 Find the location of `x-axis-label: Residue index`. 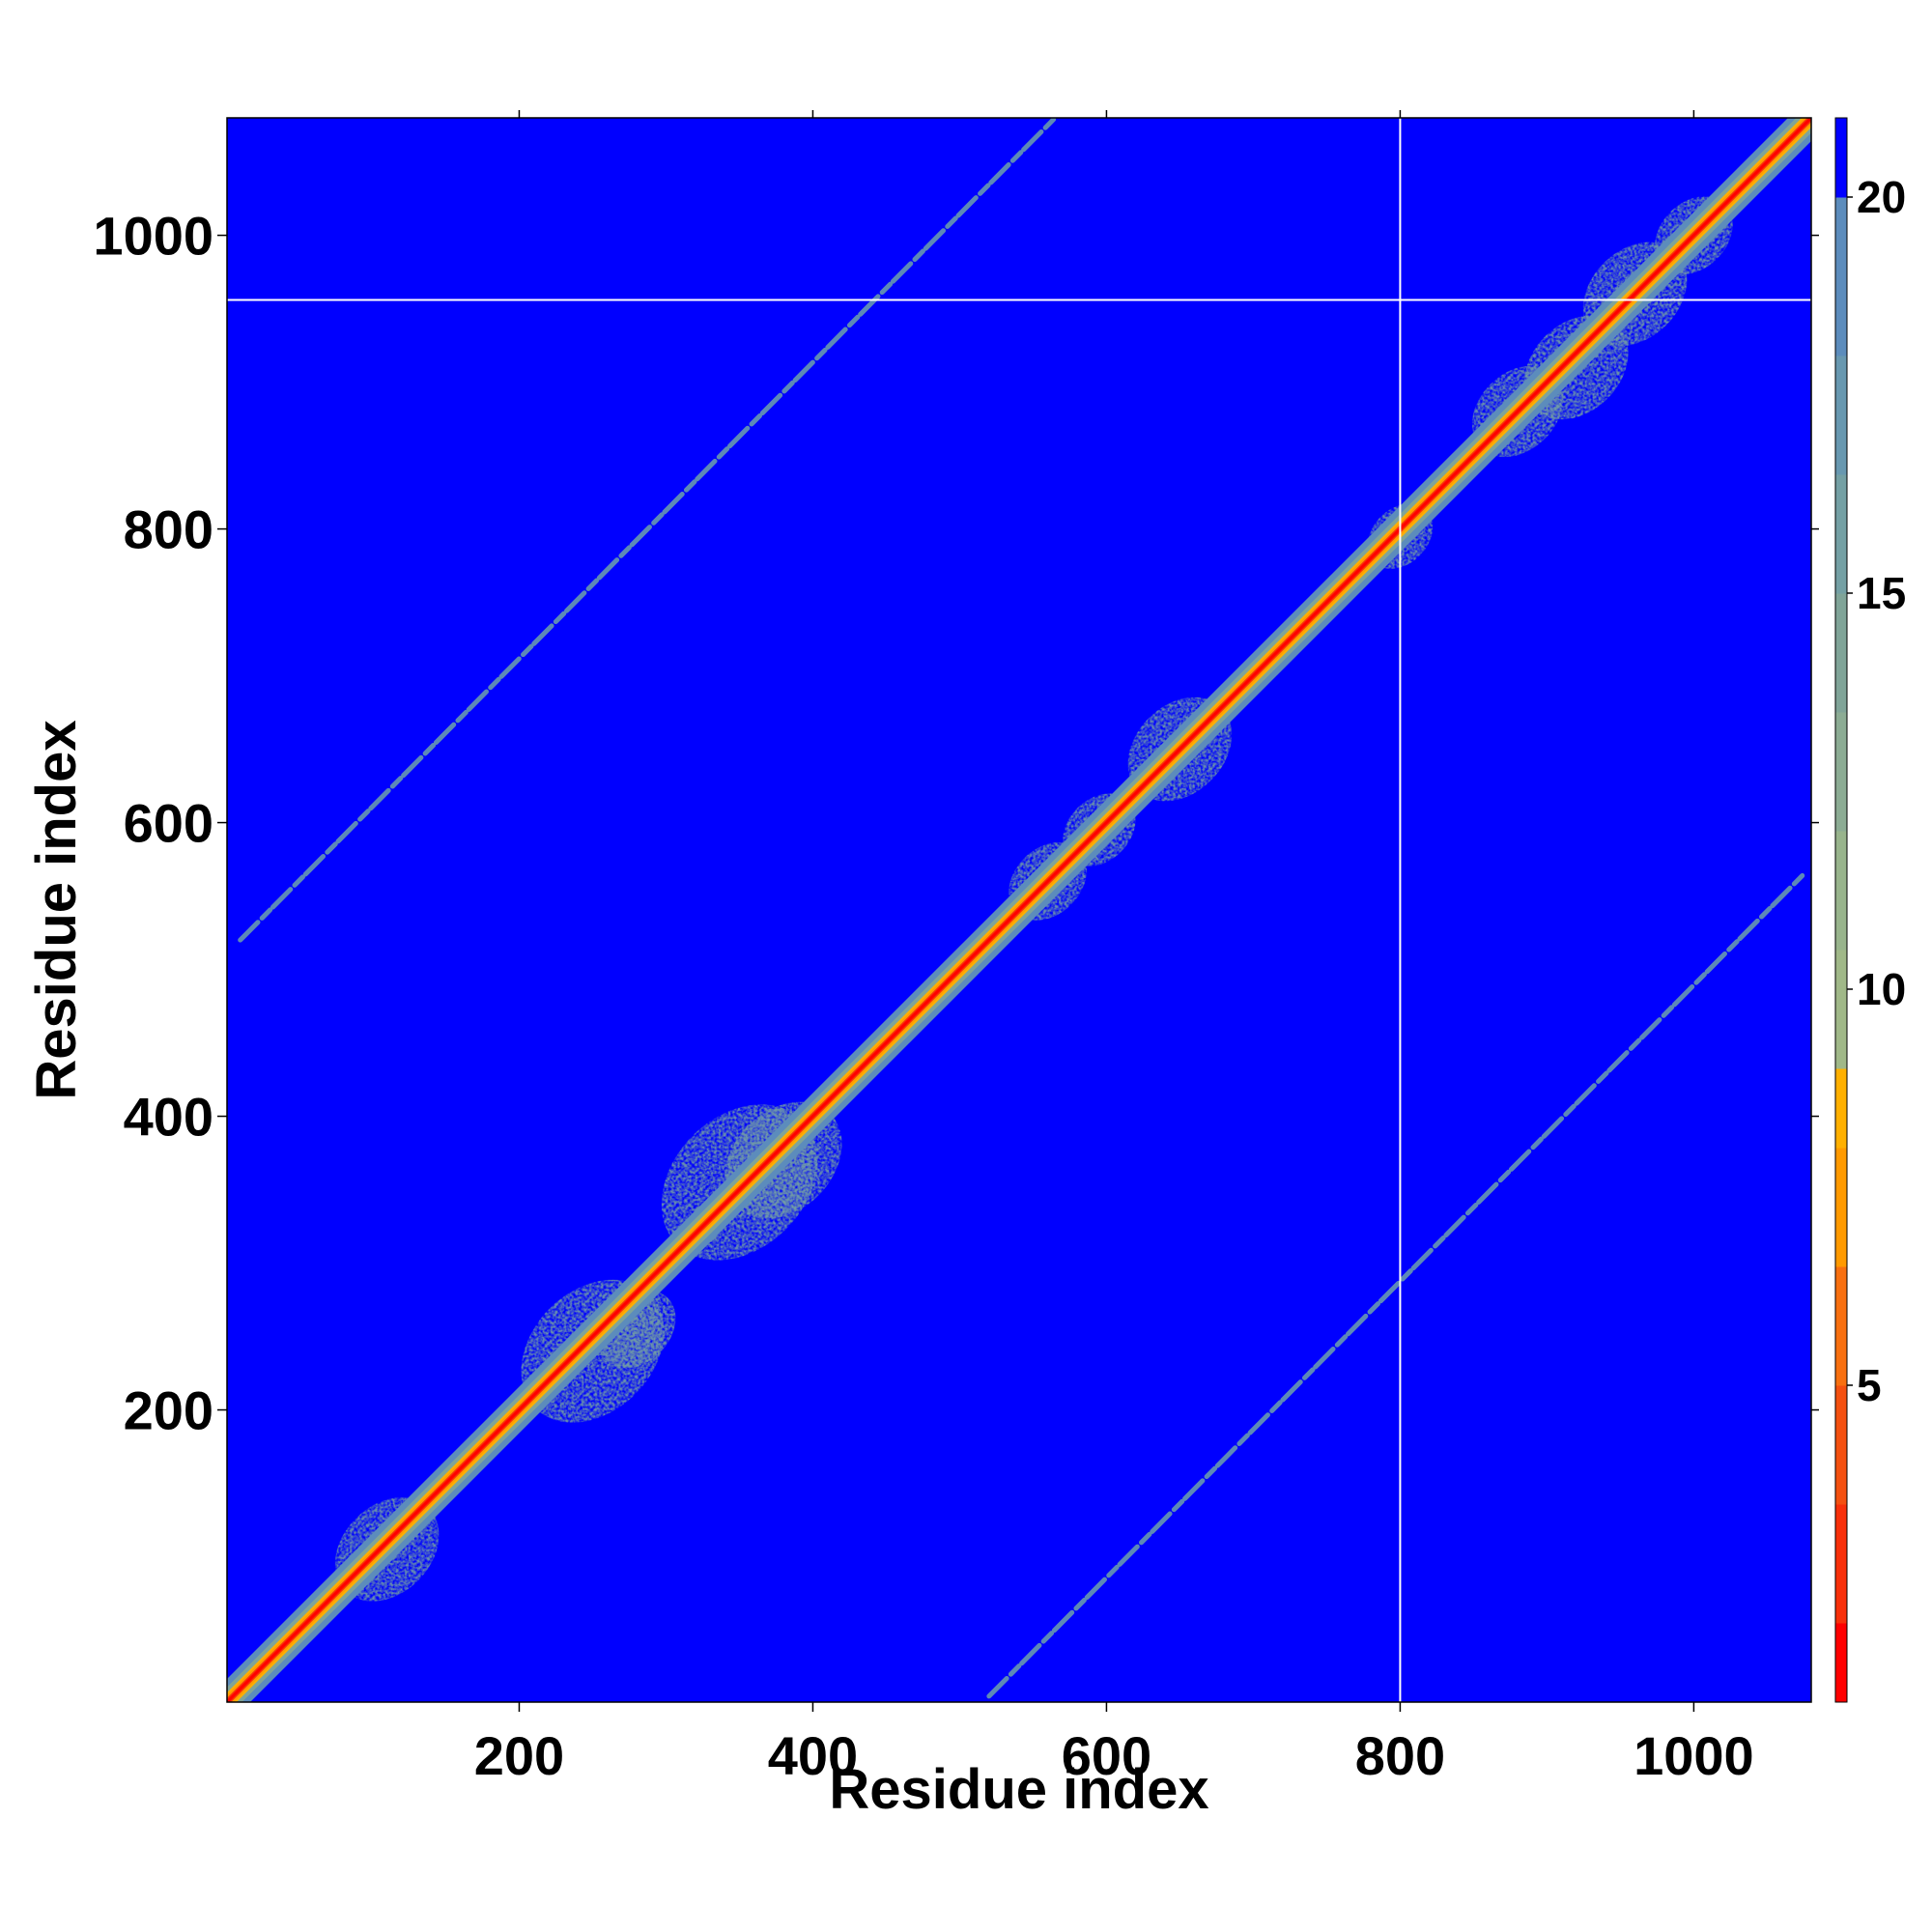

x-axis-label: Residue index is located at coordinates (1018, 1789).